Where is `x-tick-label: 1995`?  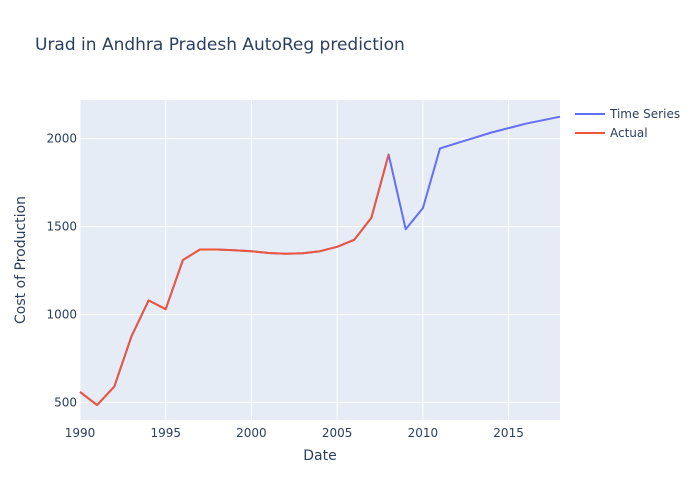
x-tick-label: 1995 is located at coordinates (165, 433).